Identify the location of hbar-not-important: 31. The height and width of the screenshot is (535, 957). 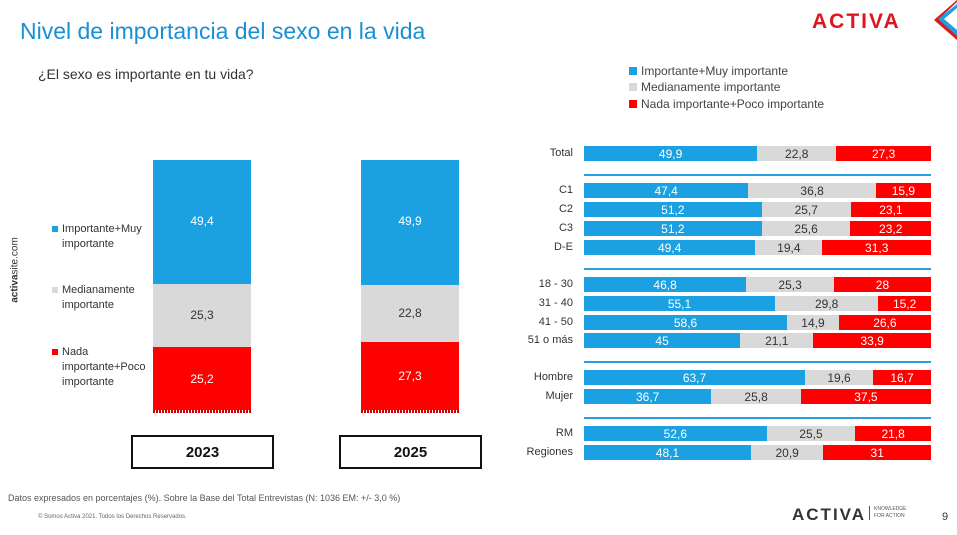
(877, 452).